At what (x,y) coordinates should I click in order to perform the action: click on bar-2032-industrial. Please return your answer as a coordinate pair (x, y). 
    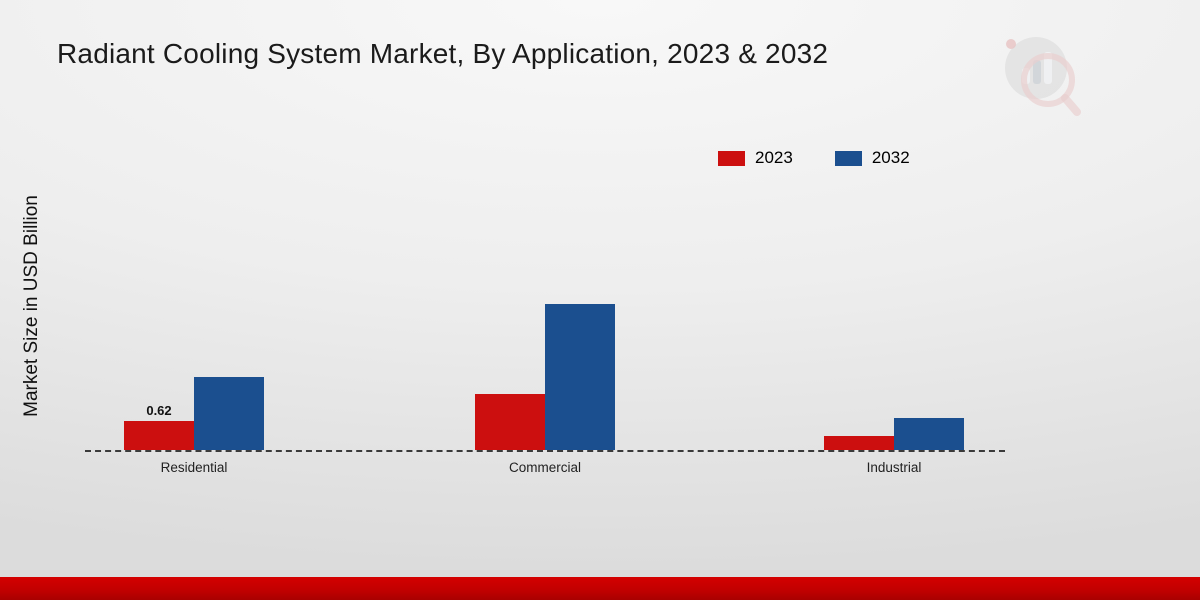
    Looking at the image, I should click on (929, 434).